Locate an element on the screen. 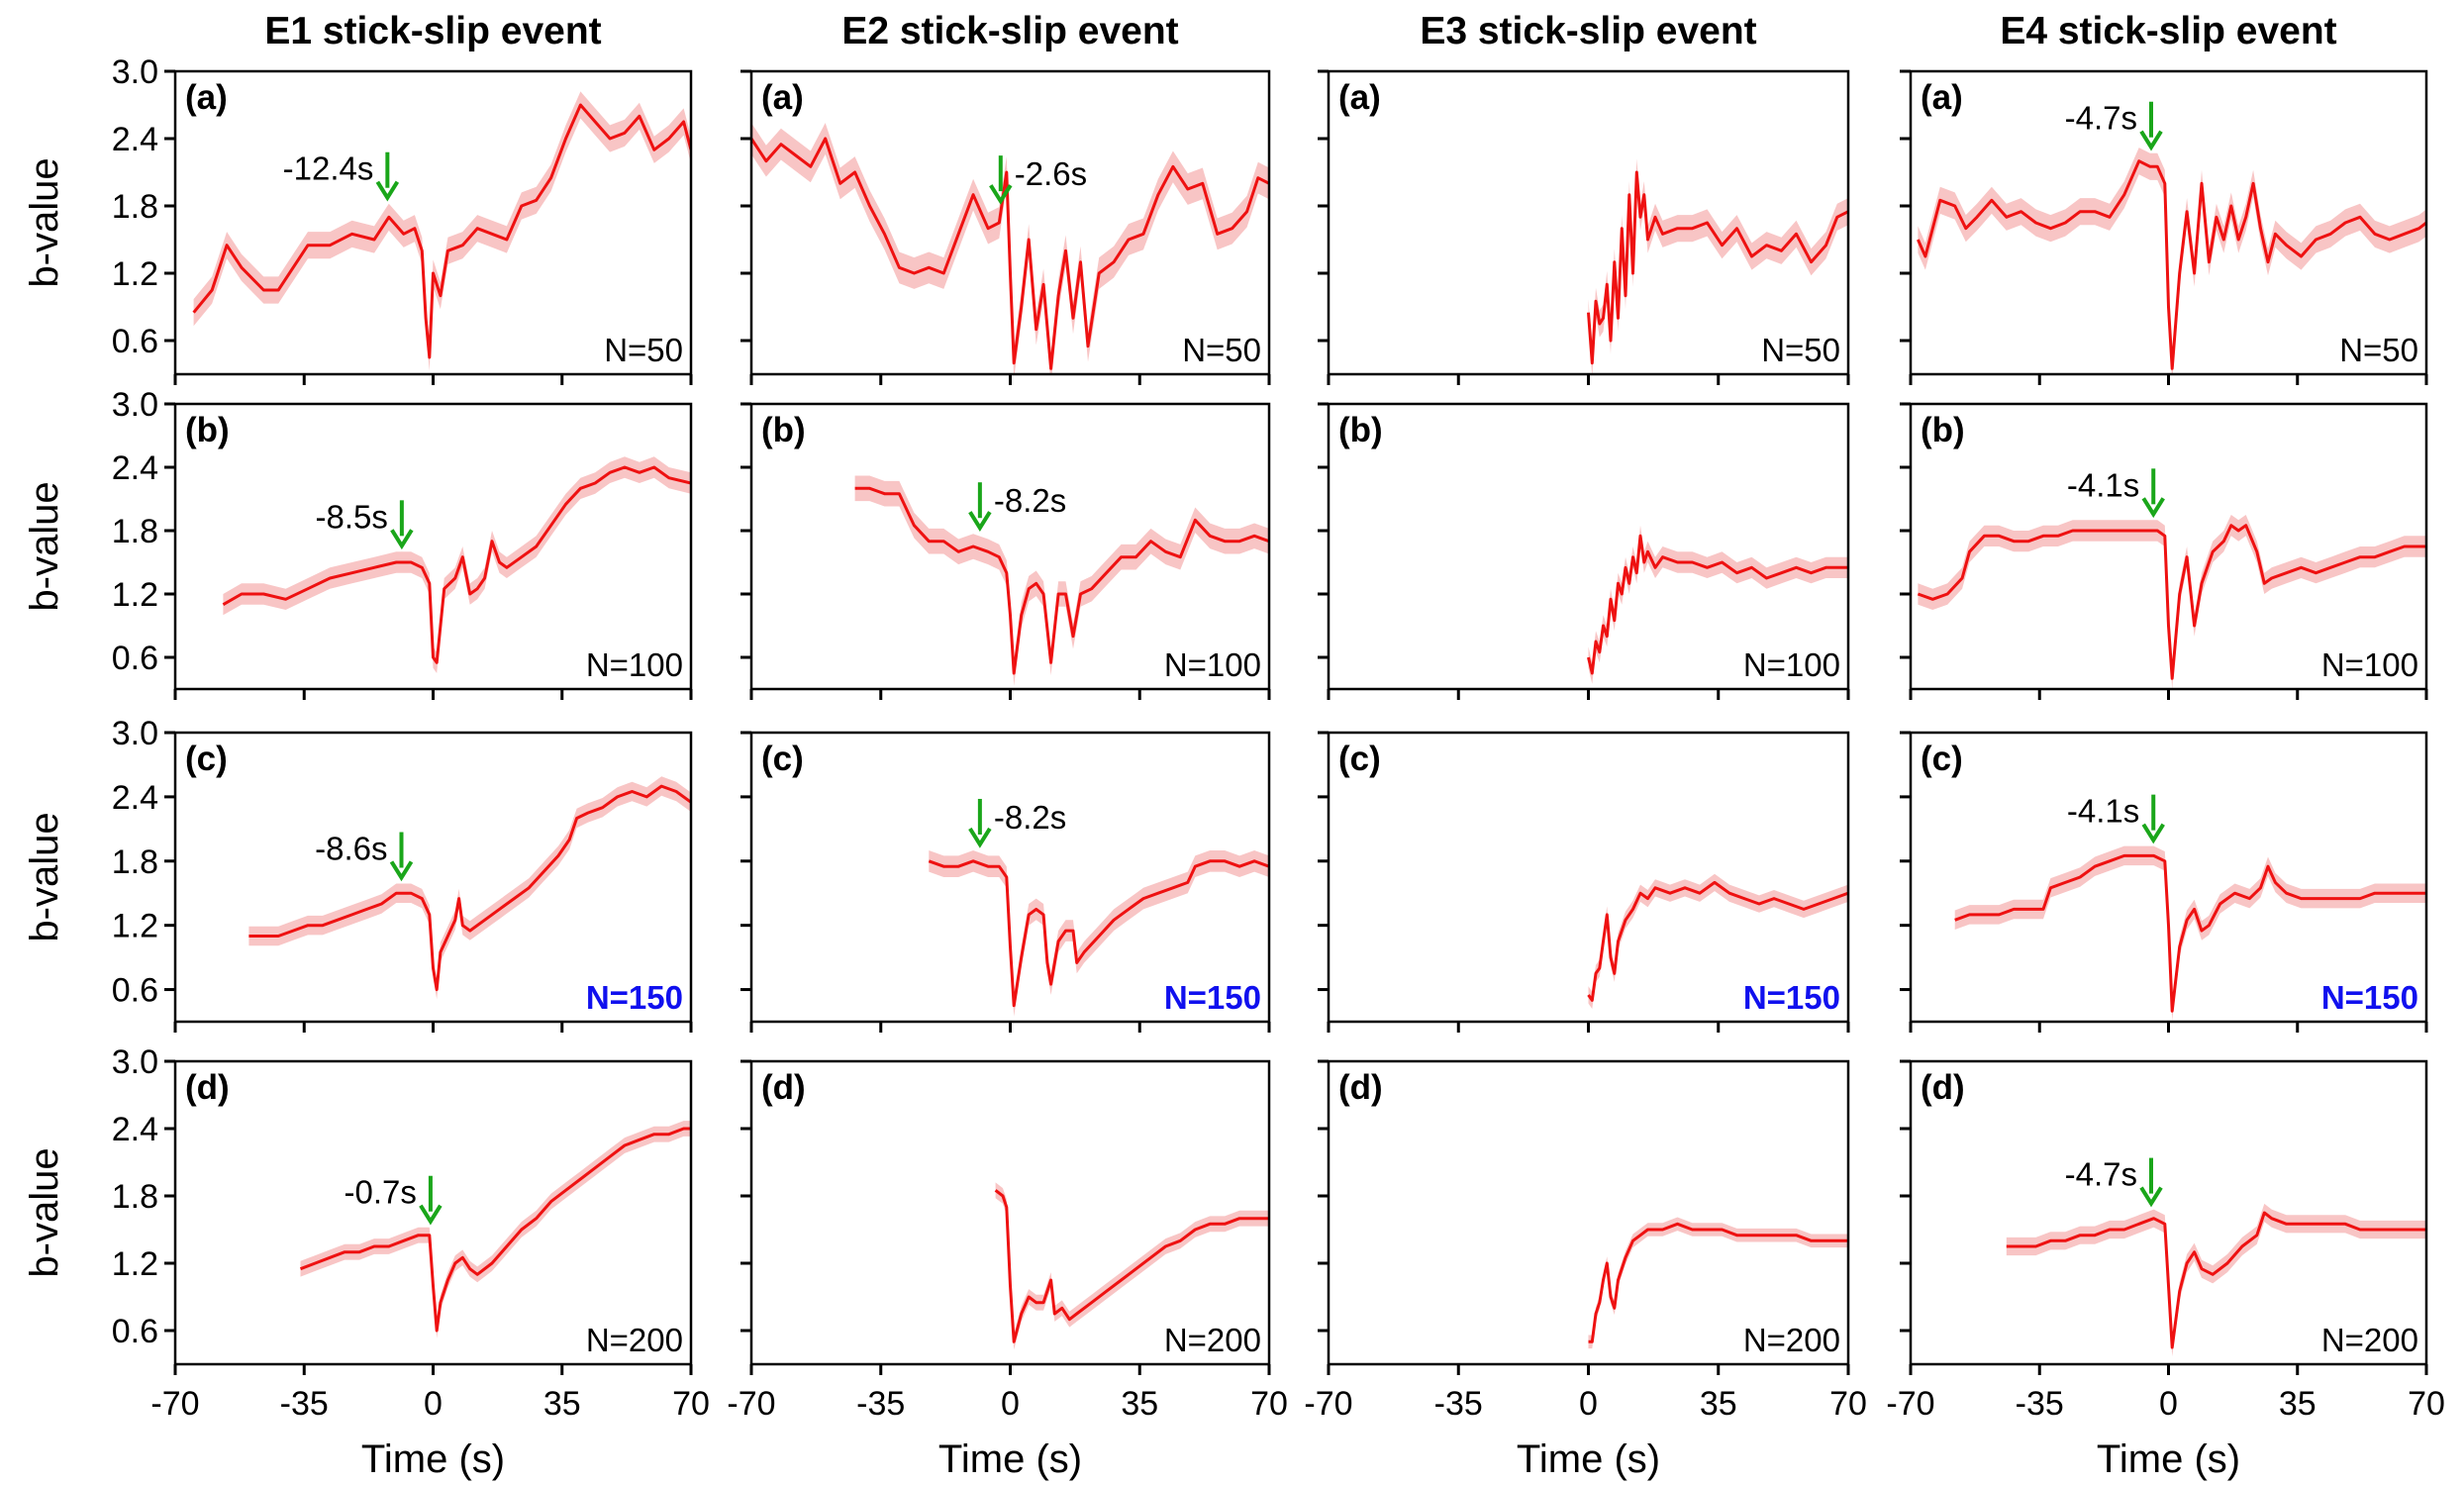 The height and width of the screenshot is (1485, 2464). panel-r3-c0: 0.6 1.2 1.8 2.4 3.0 -70 -35 0 35 70 (d) N=200 -0.7s is located at coordinates (411, 1233).